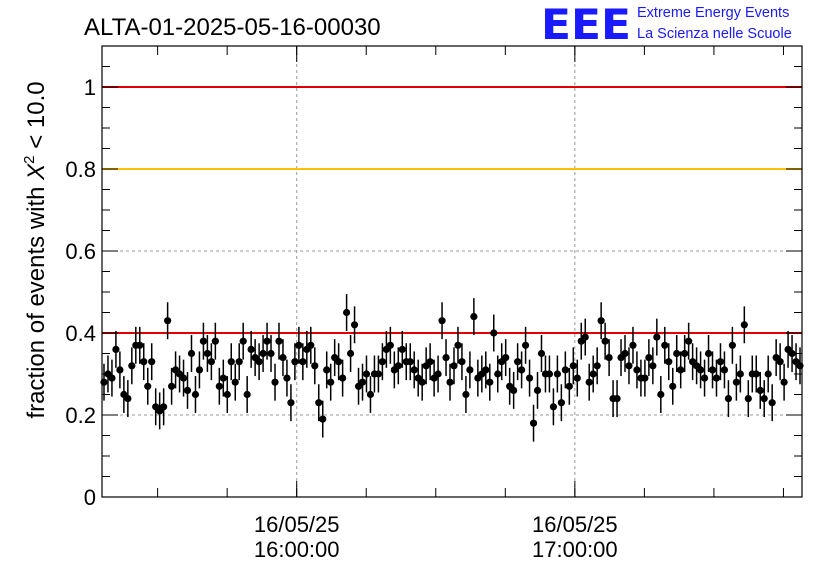  Describe the element at coordinates (90, 497) in the screenshot. I see `y-tick-label: 0` at that location.